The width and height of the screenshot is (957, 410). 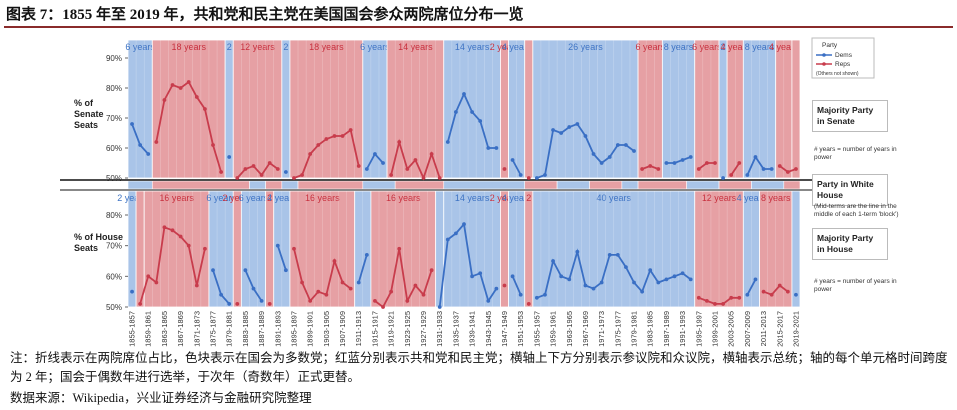 I want to click on x-tick-label: 1863-1865, so click(x=164, y=329).